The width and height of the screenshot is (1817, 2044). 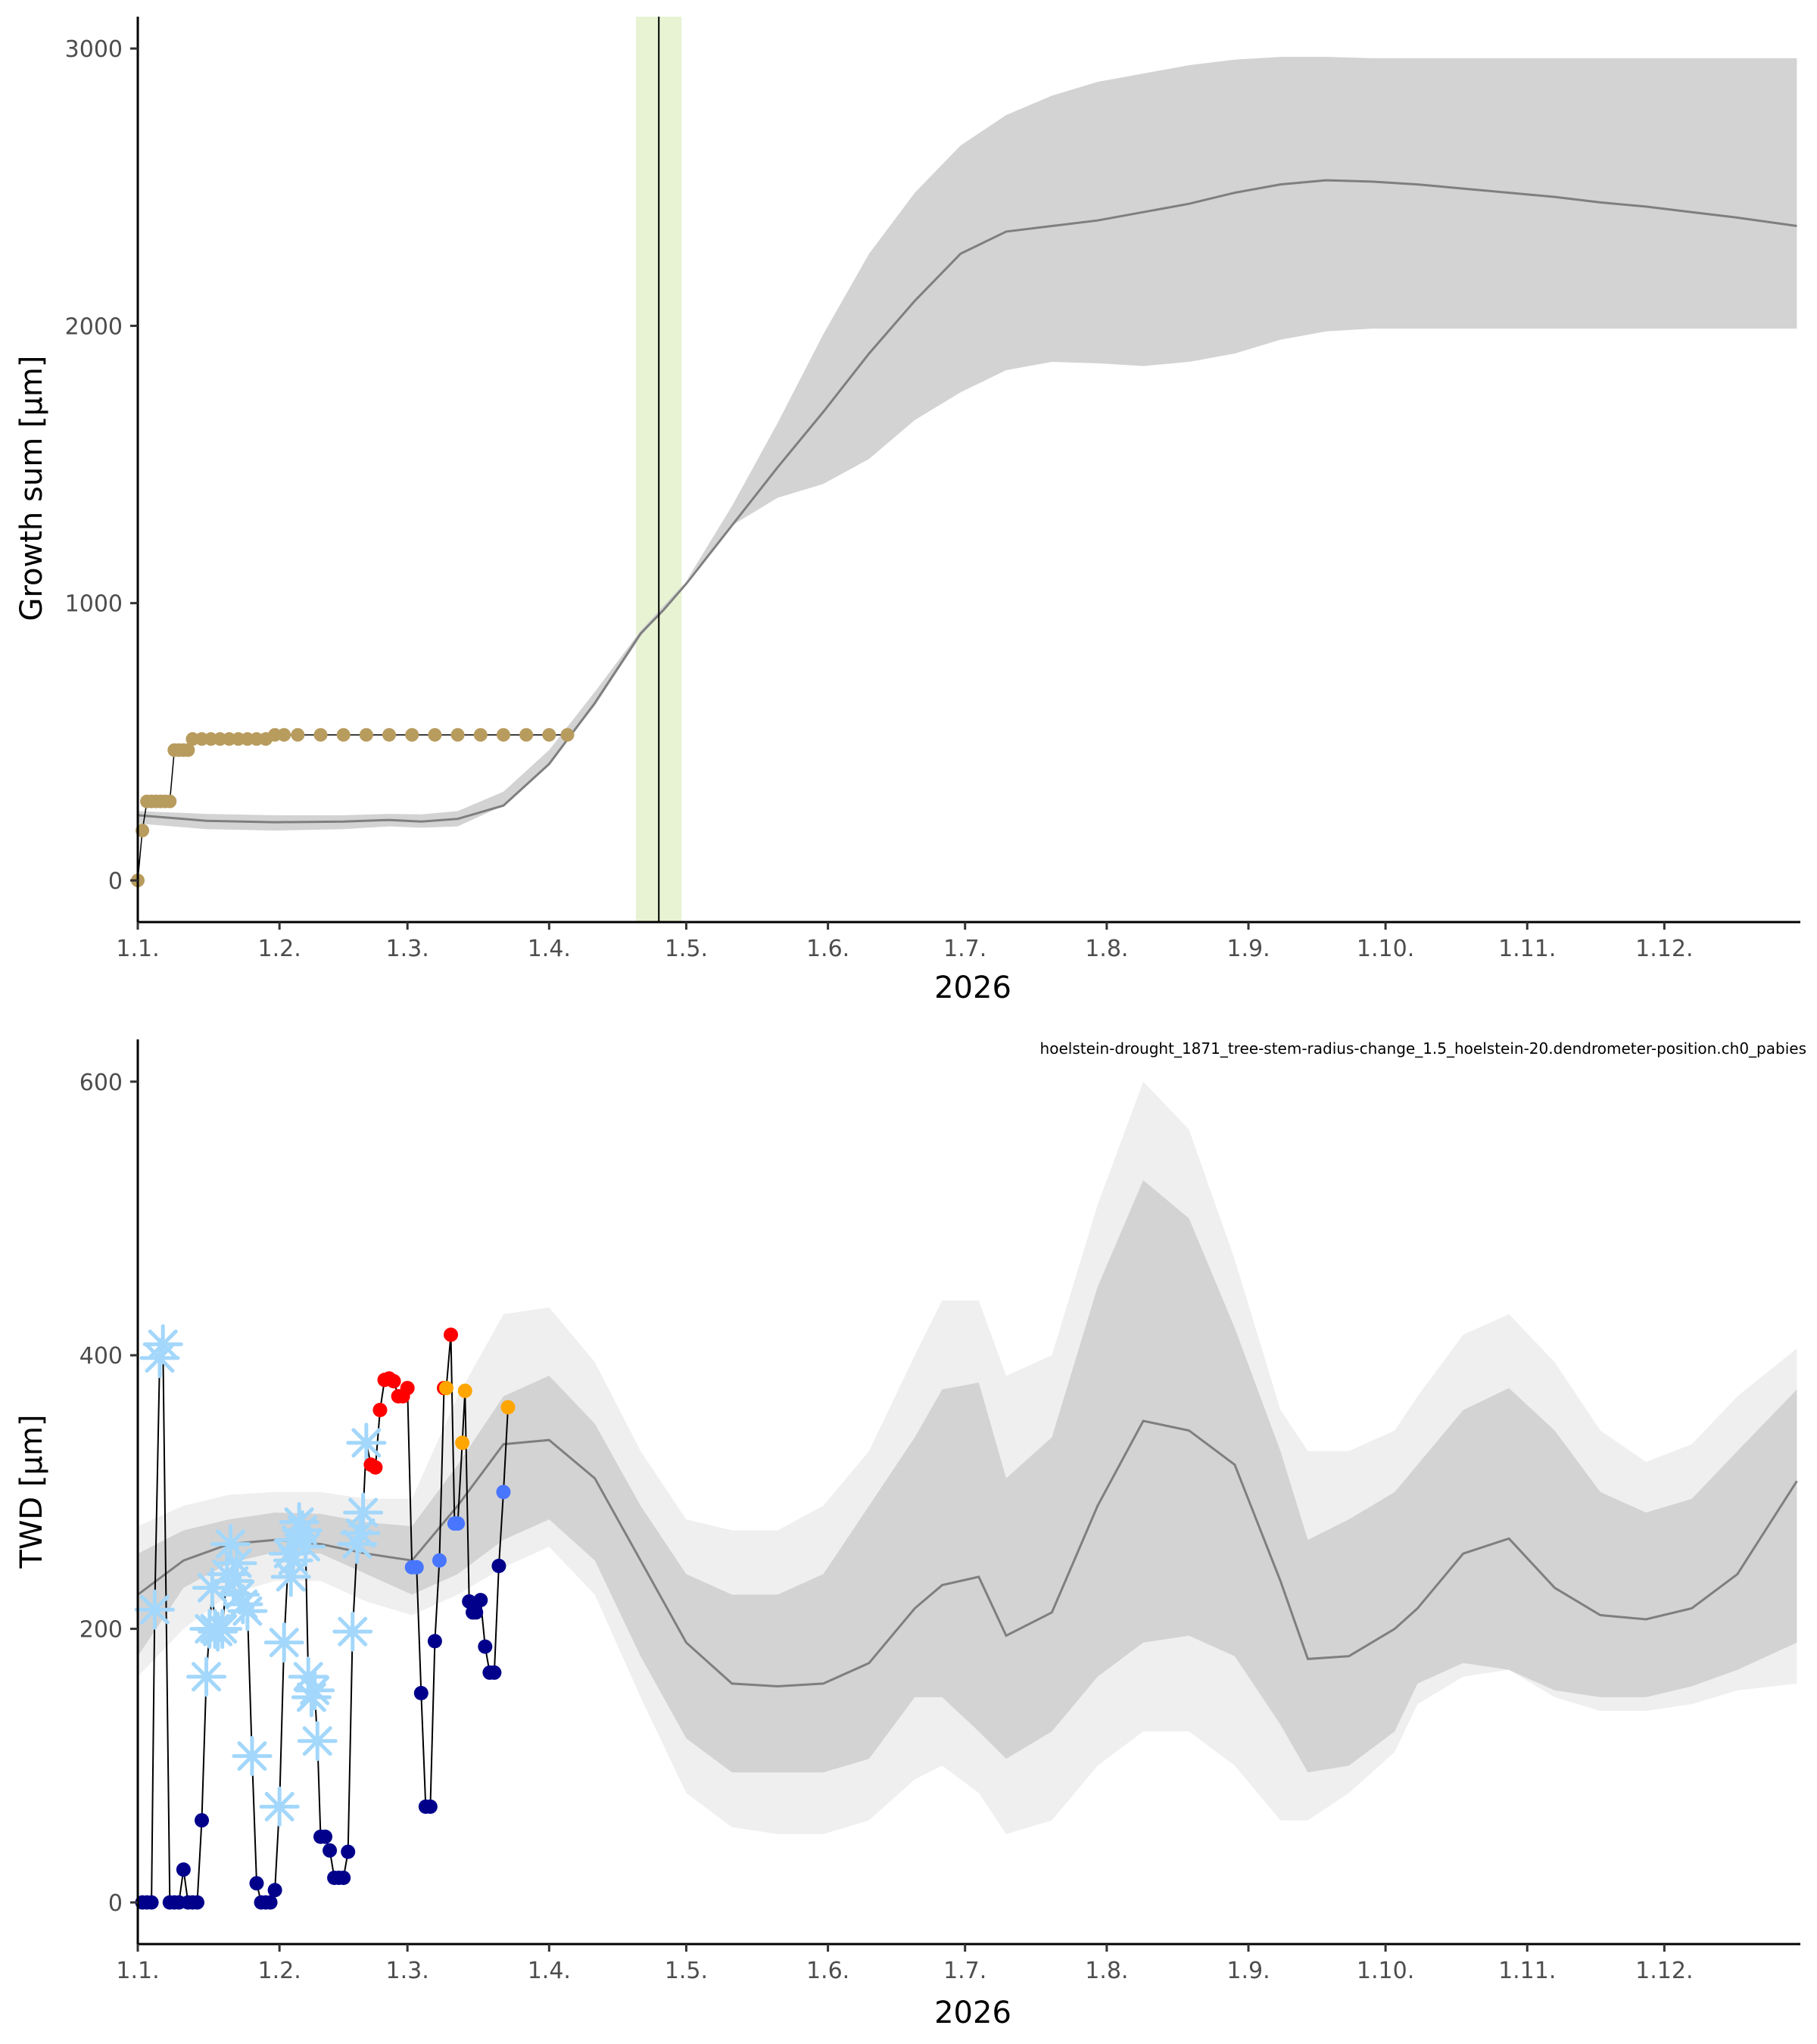 I want to click on y-tick-label: 1000, so click(x=94, y=604).